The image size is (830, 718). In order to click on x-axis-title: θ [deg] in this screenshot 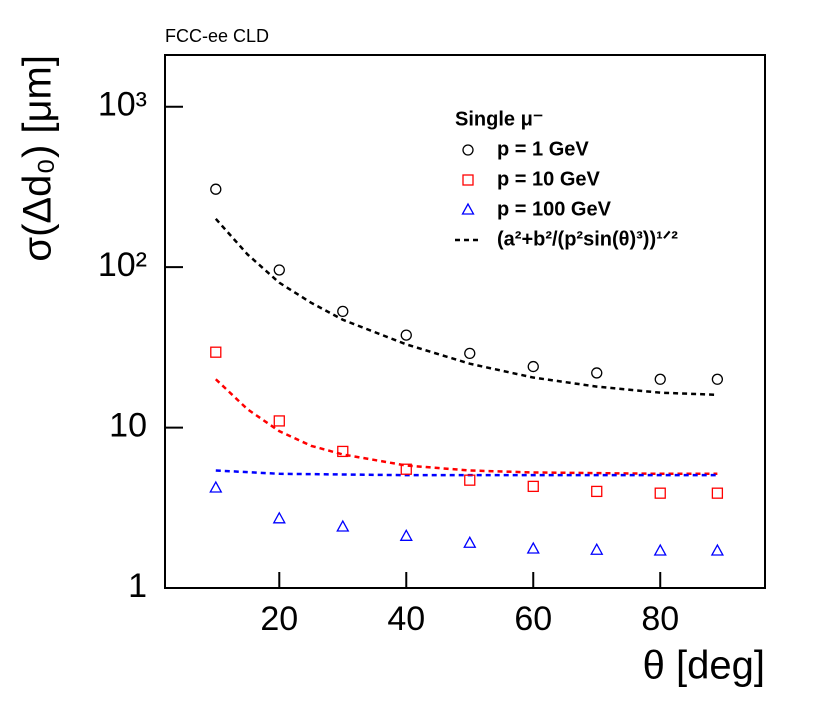, I will do `click(704, 666)`.